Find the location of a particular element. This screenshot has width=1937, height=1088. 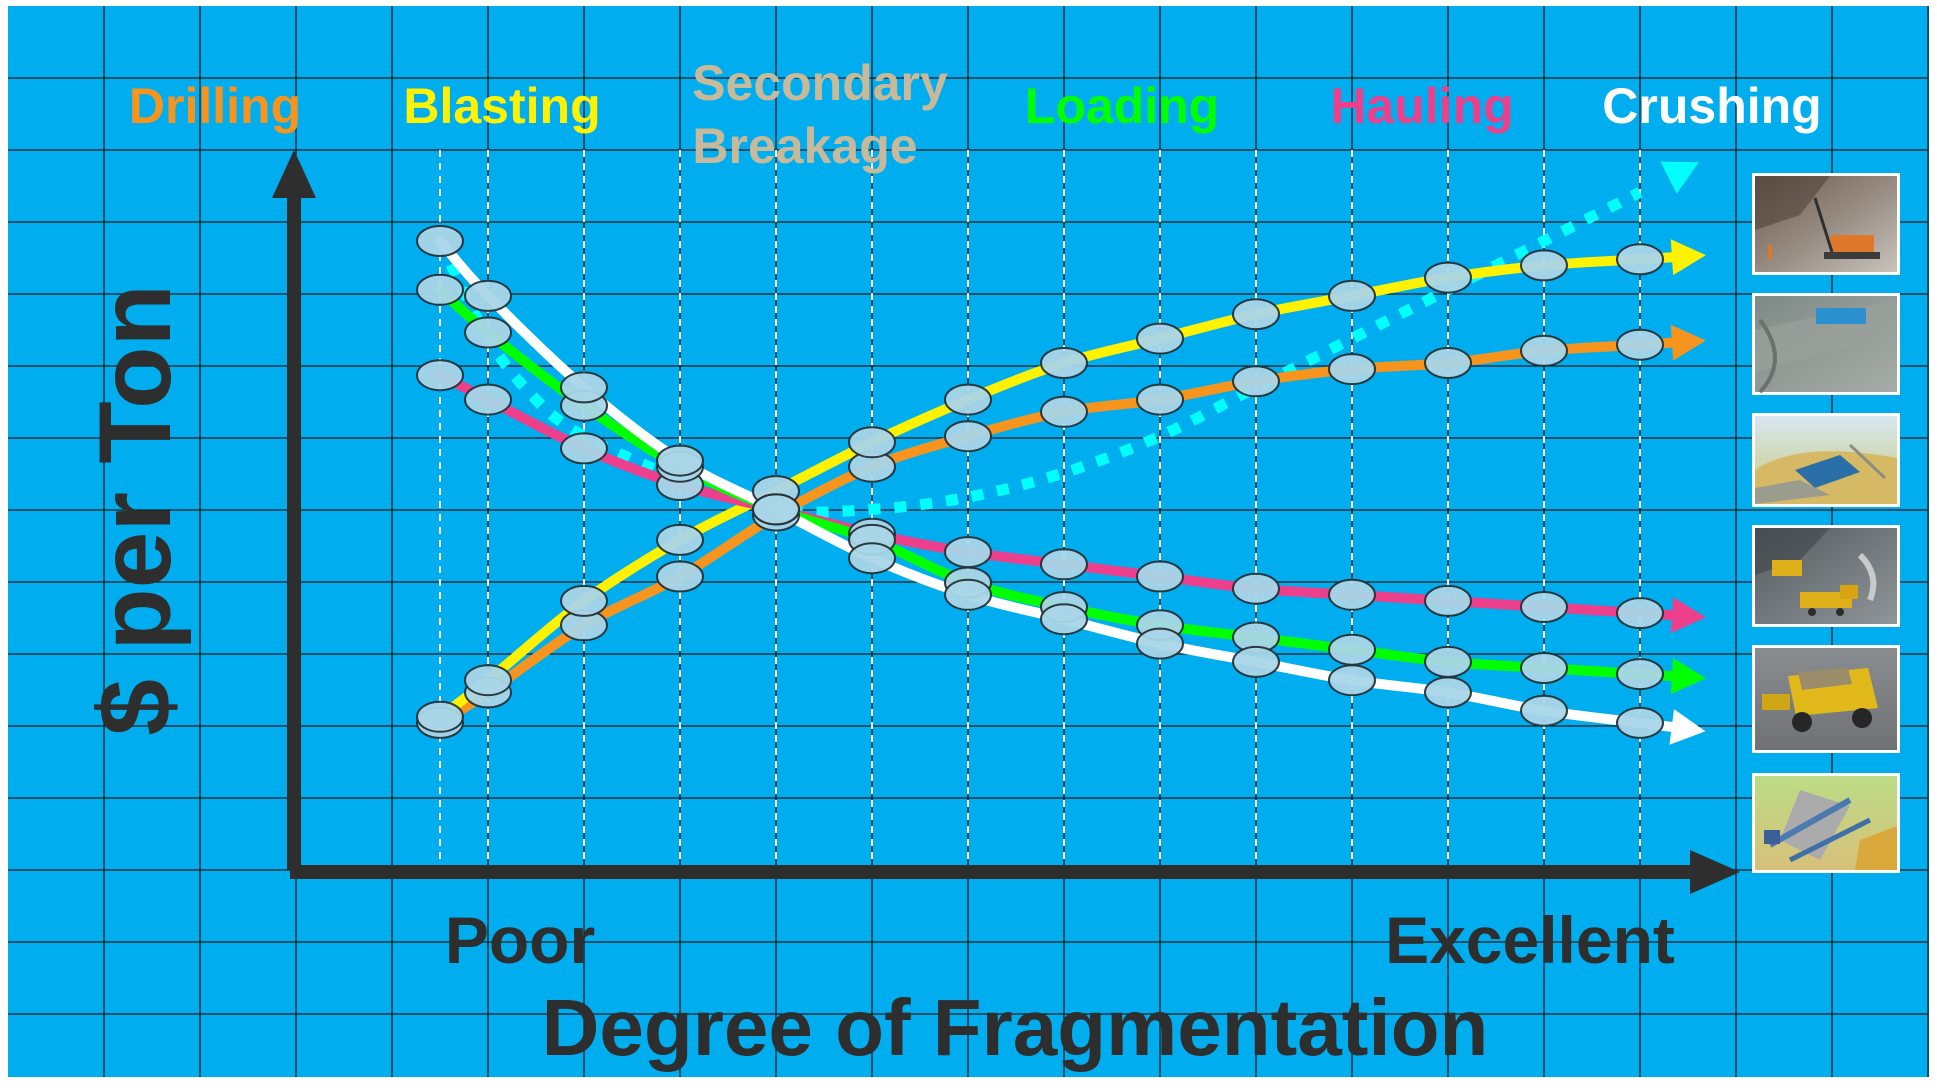

series-arrowhead-blasting is located at coordinates (1688, 257).